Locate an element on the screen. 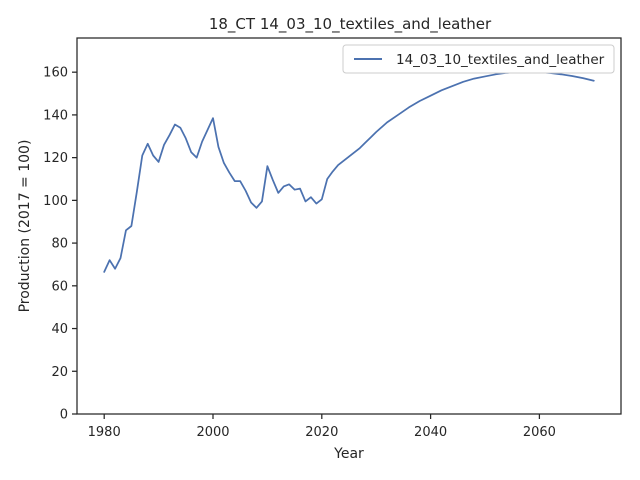 The width and height of the screenshot is (640, 480). x-tick-label: 2040 is located at coordinates (430, 432).